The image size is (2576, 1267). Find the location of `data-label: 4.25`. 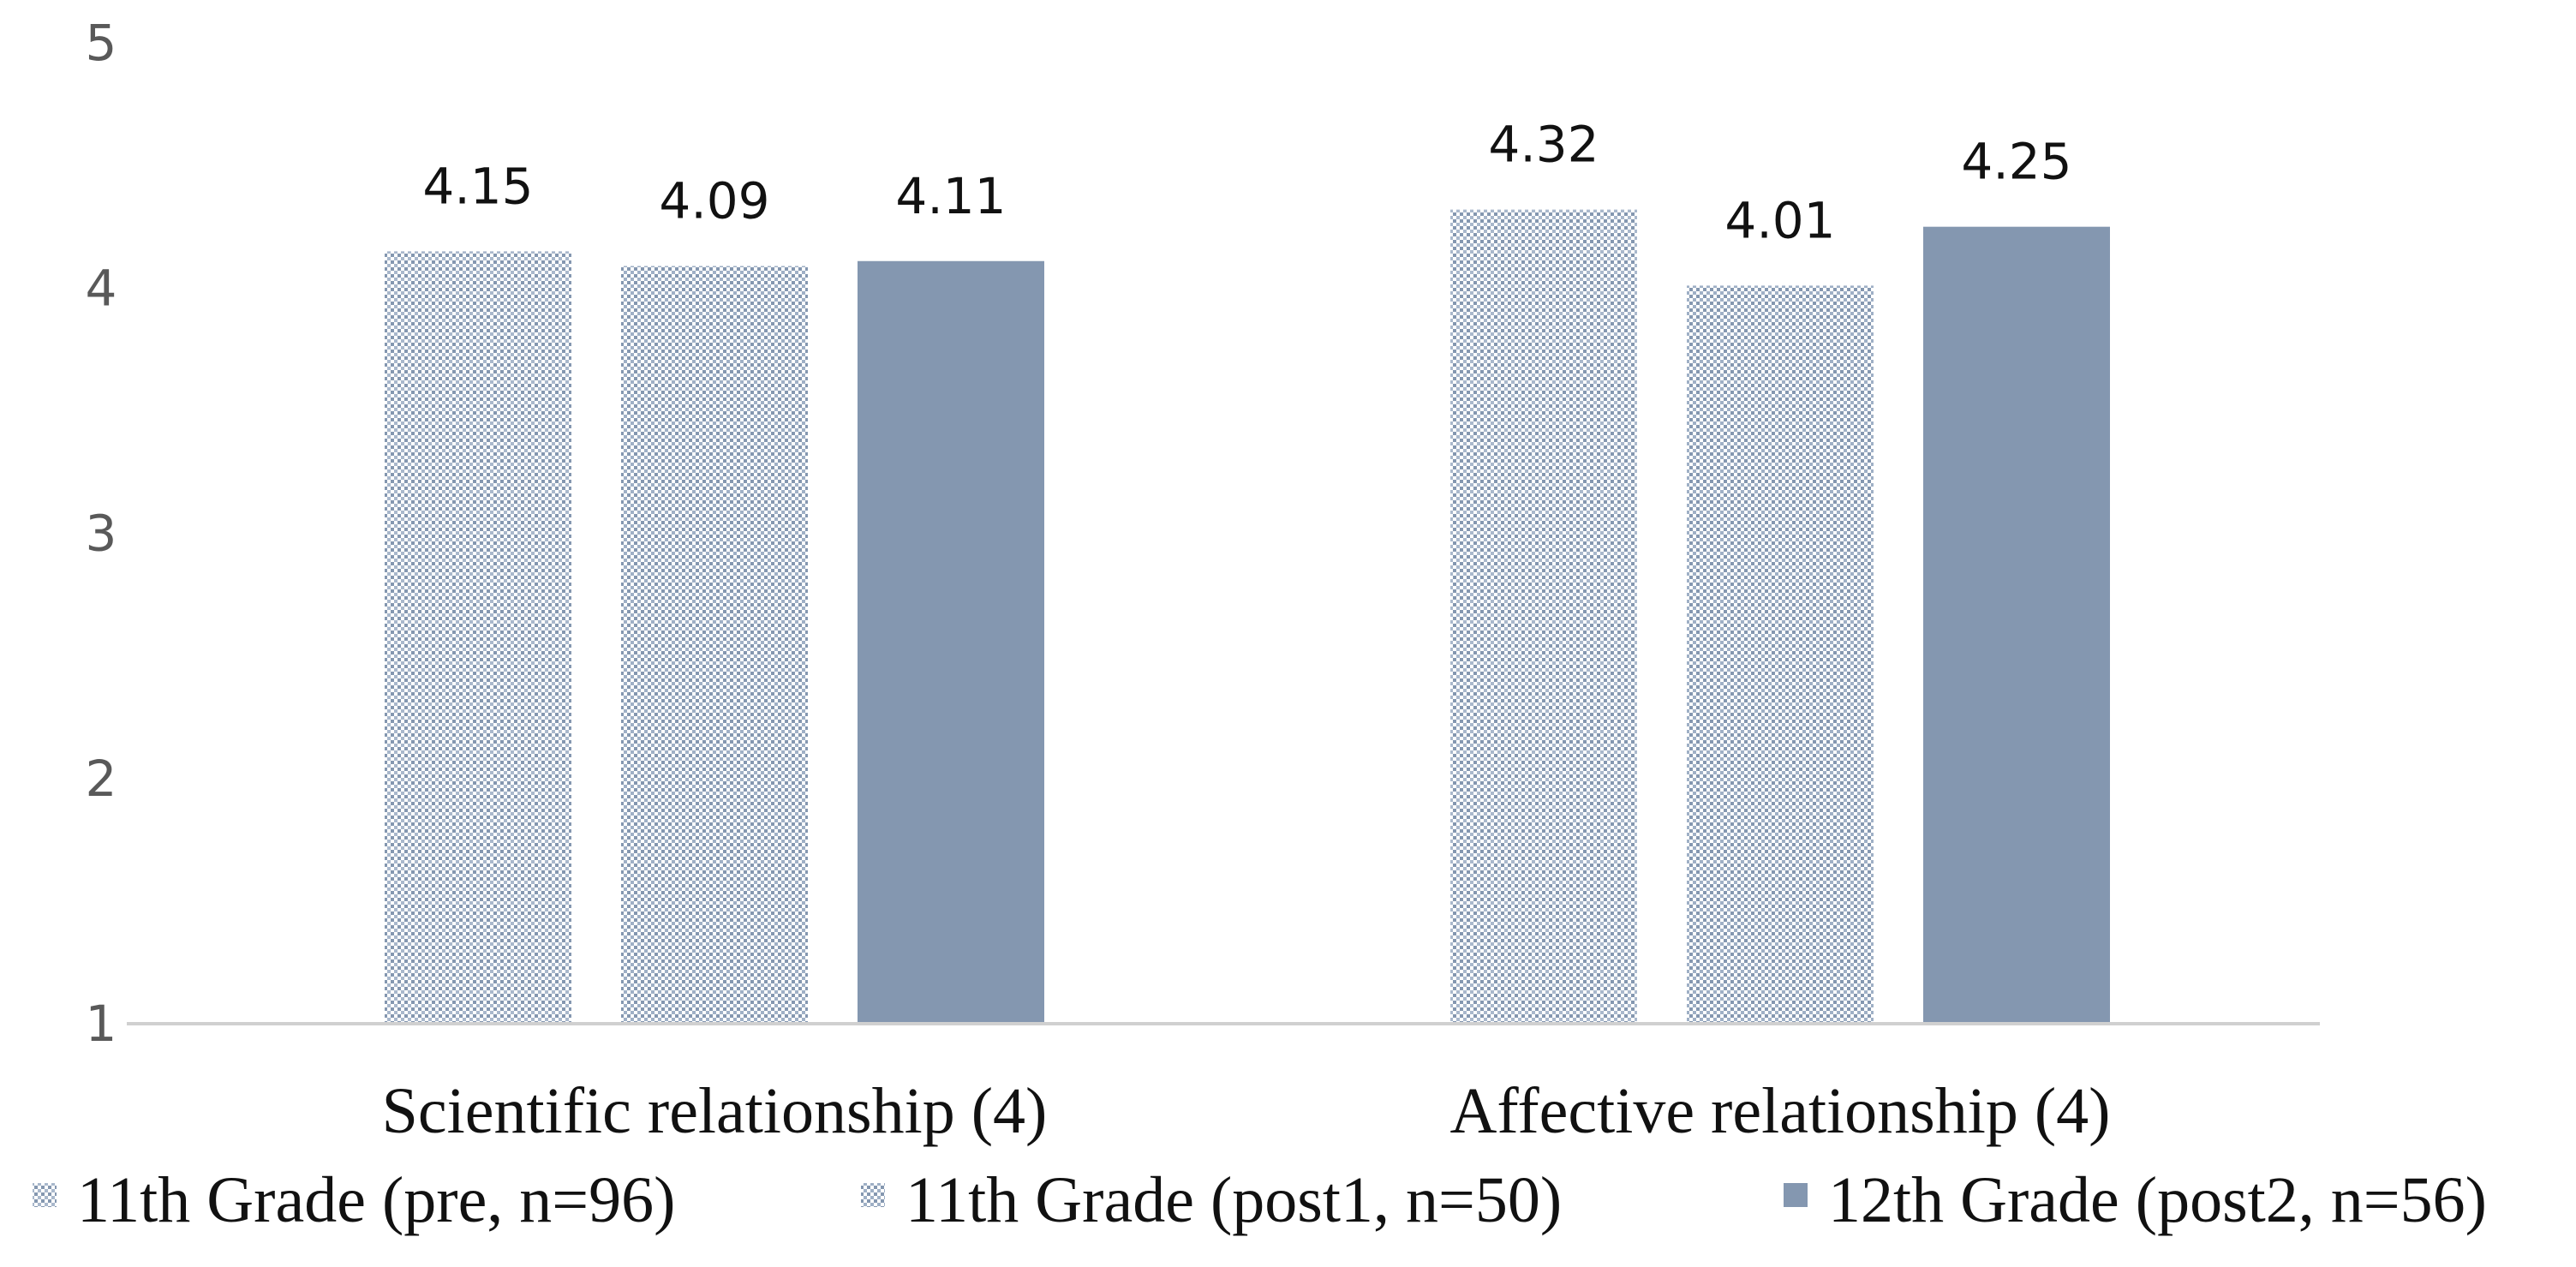

data-label: 4.25 is located at coordinates (2016, 162).